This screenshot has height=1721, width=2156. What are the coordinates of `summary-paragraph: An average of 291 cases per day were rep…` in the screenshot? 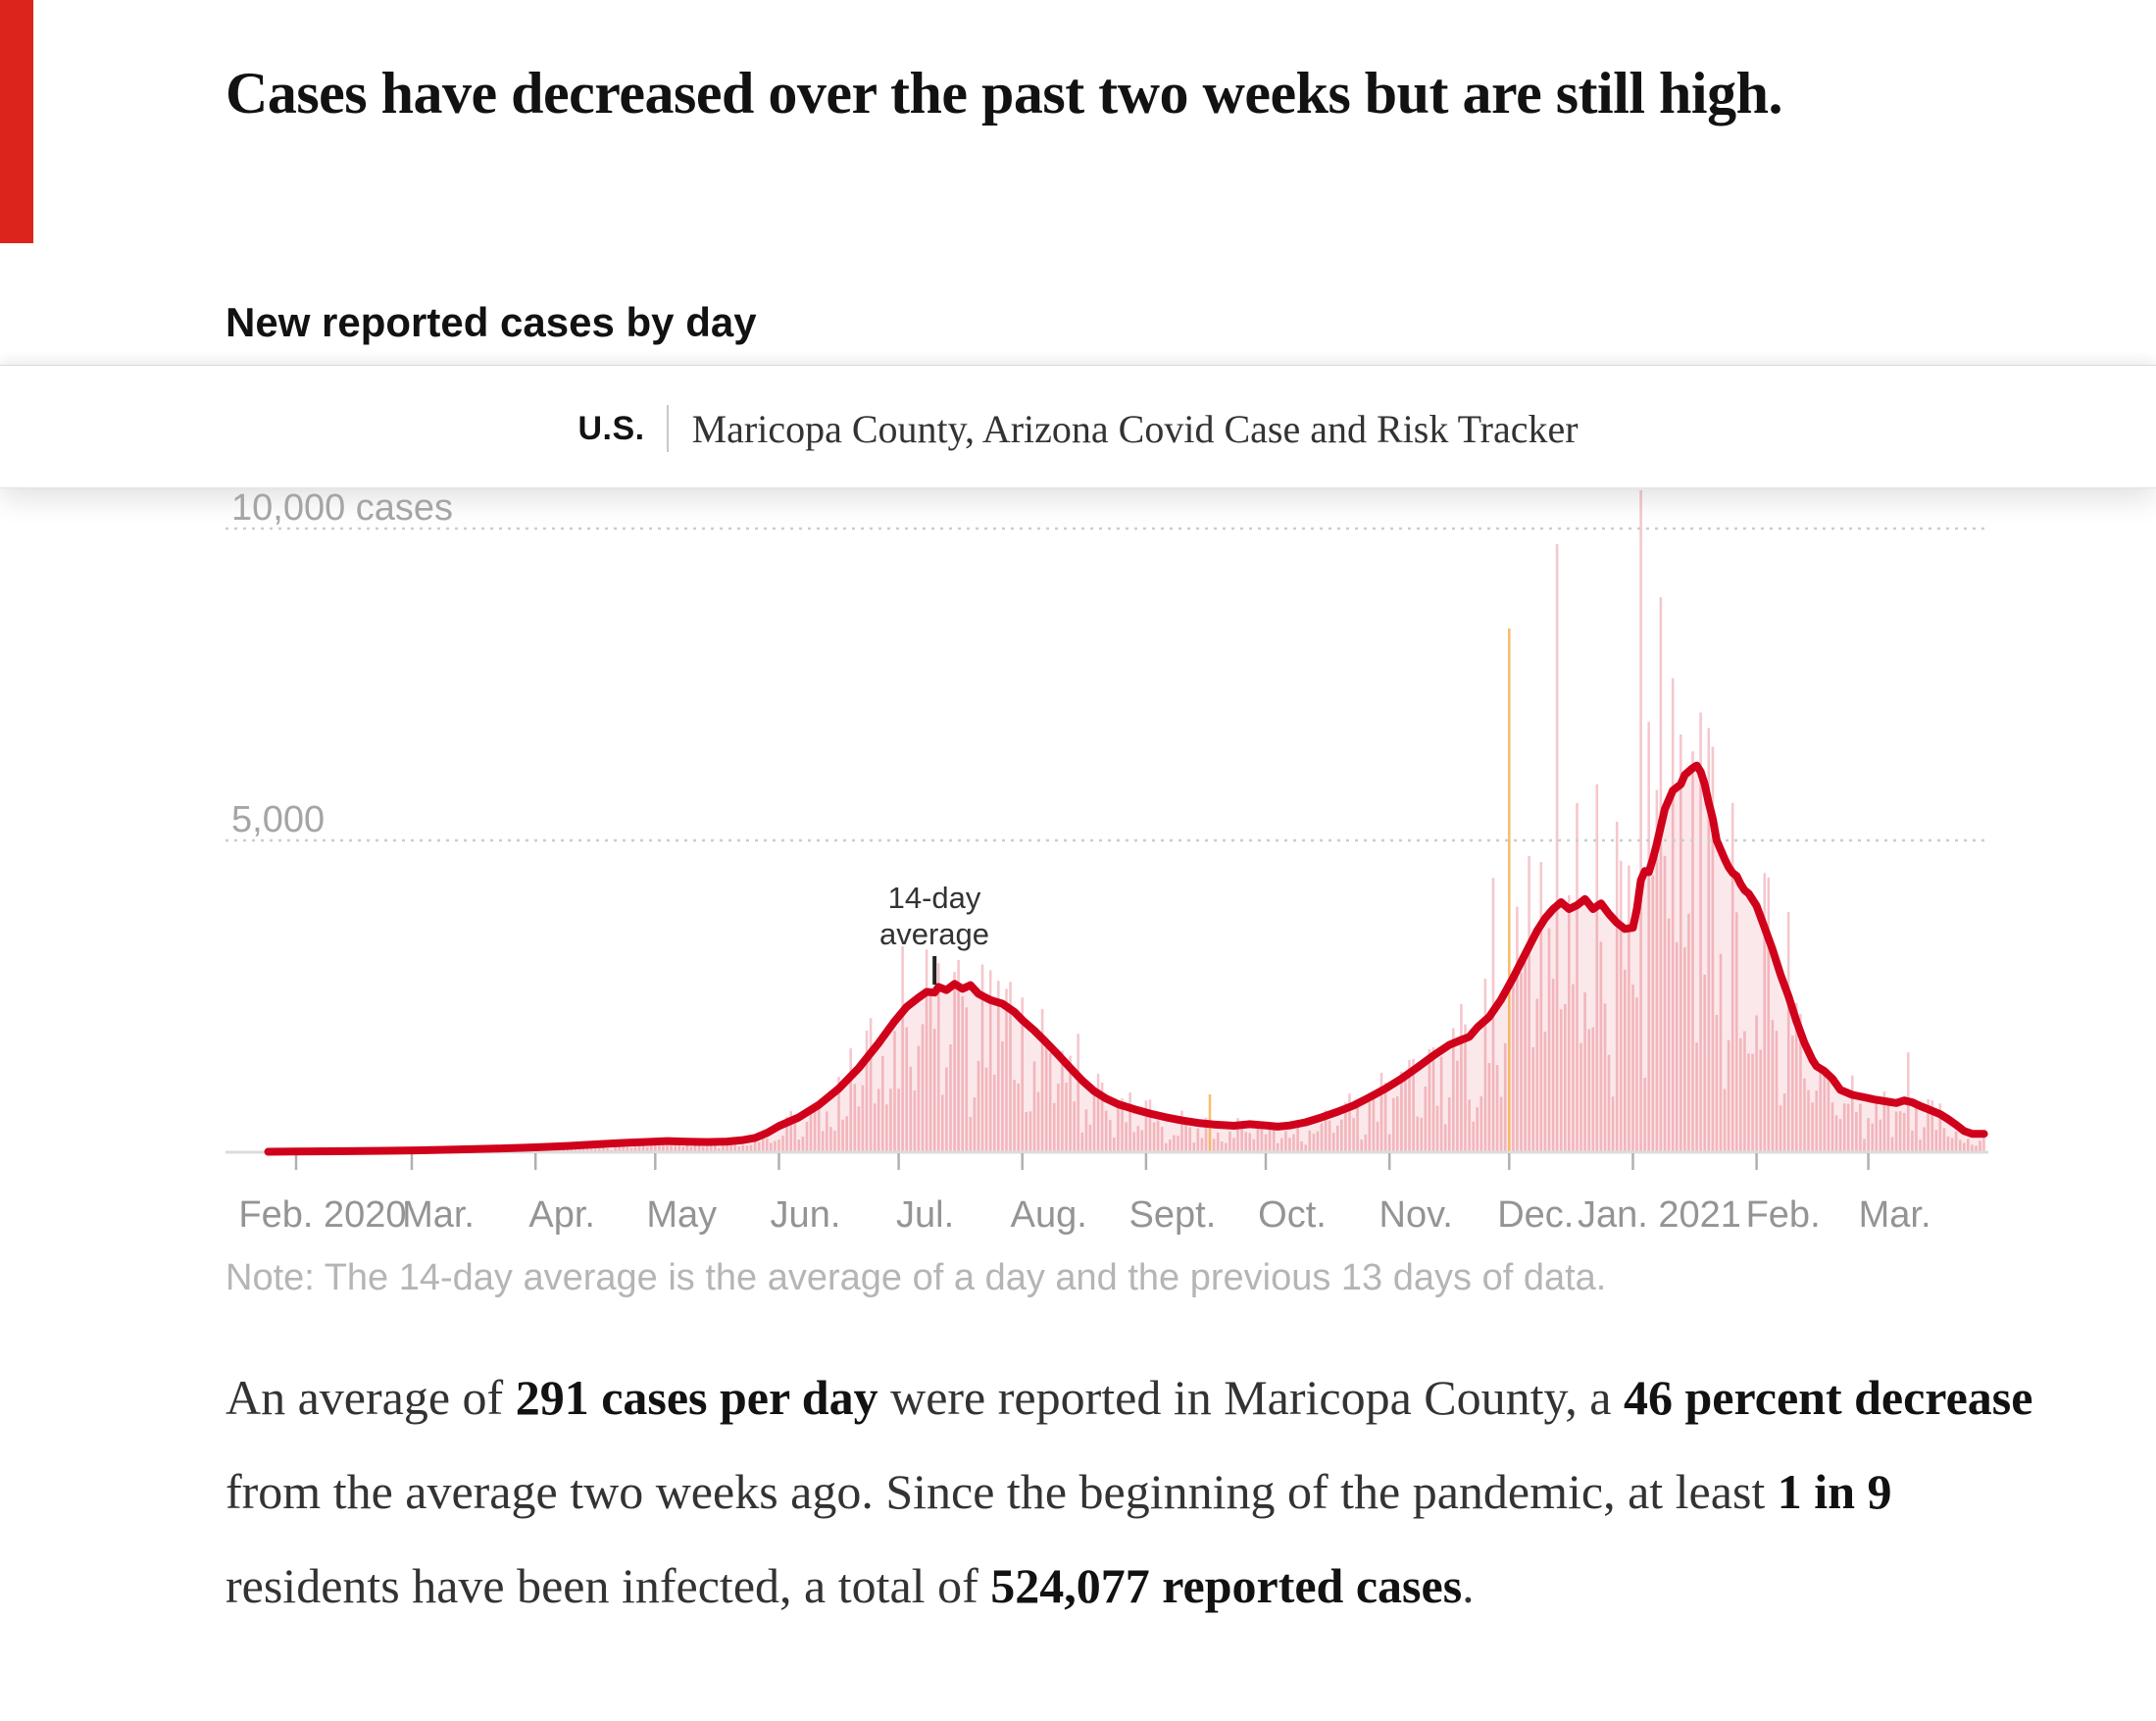 It's located at (1147, 1491).